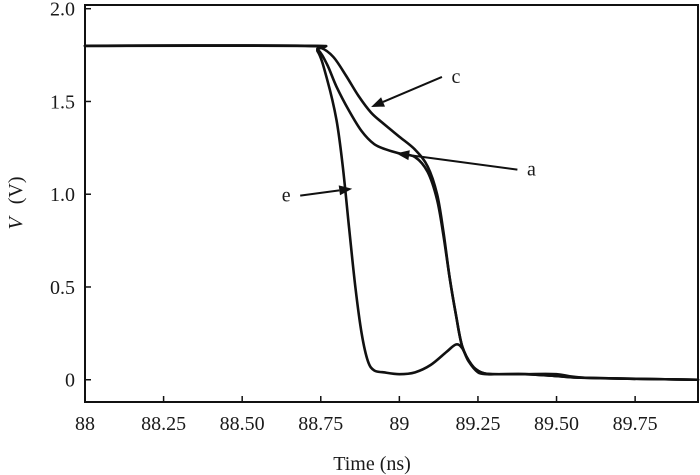 This screenshot has height=475, width=700. What do you see at coordinates (62, 10) in the screenshot?
I see `y-tick-label: 2.0` at bounding box center [62, 10].